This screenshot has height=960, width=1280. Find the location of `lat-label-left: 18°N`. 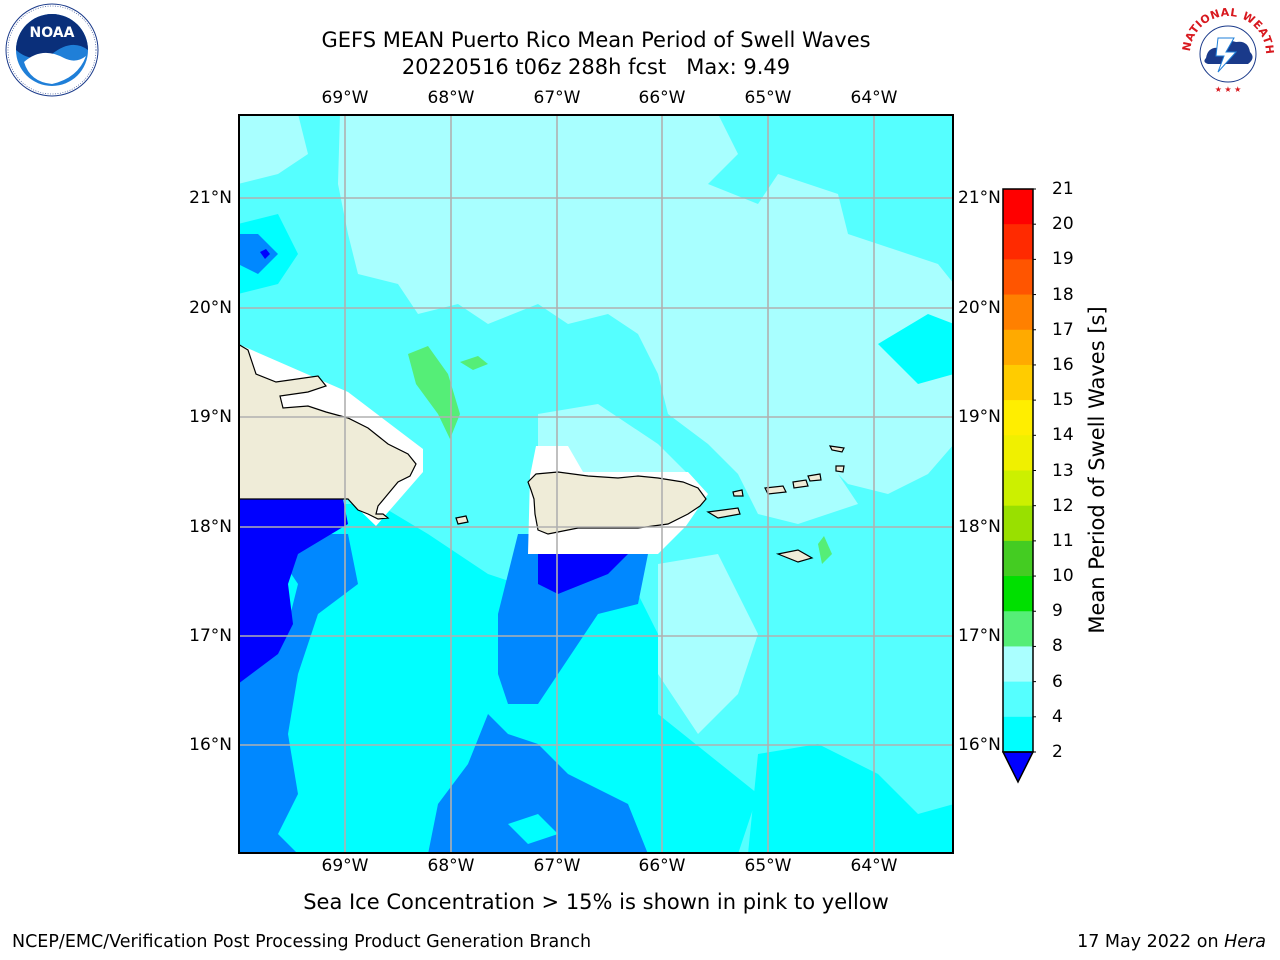

lat-label-left: 18°N is located at coordinates (210, 527).